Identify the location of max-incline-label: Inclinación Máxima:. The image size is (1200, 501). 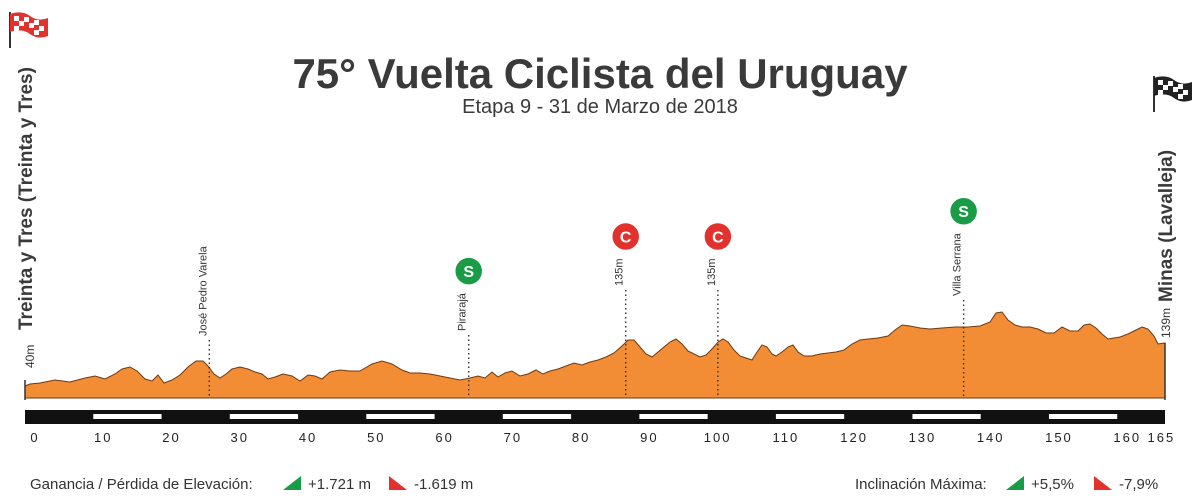
(921, 484).